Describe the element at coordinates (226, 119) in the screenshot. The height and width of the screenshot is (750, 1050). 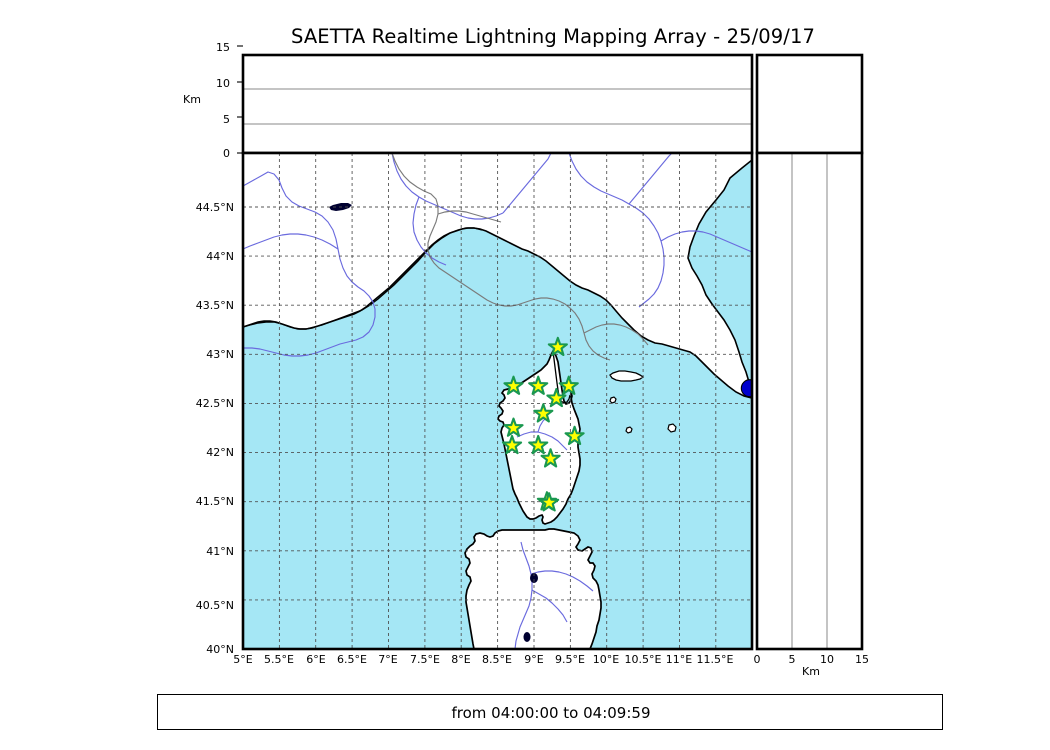
I see `top-ytick-5: 5` at that location.